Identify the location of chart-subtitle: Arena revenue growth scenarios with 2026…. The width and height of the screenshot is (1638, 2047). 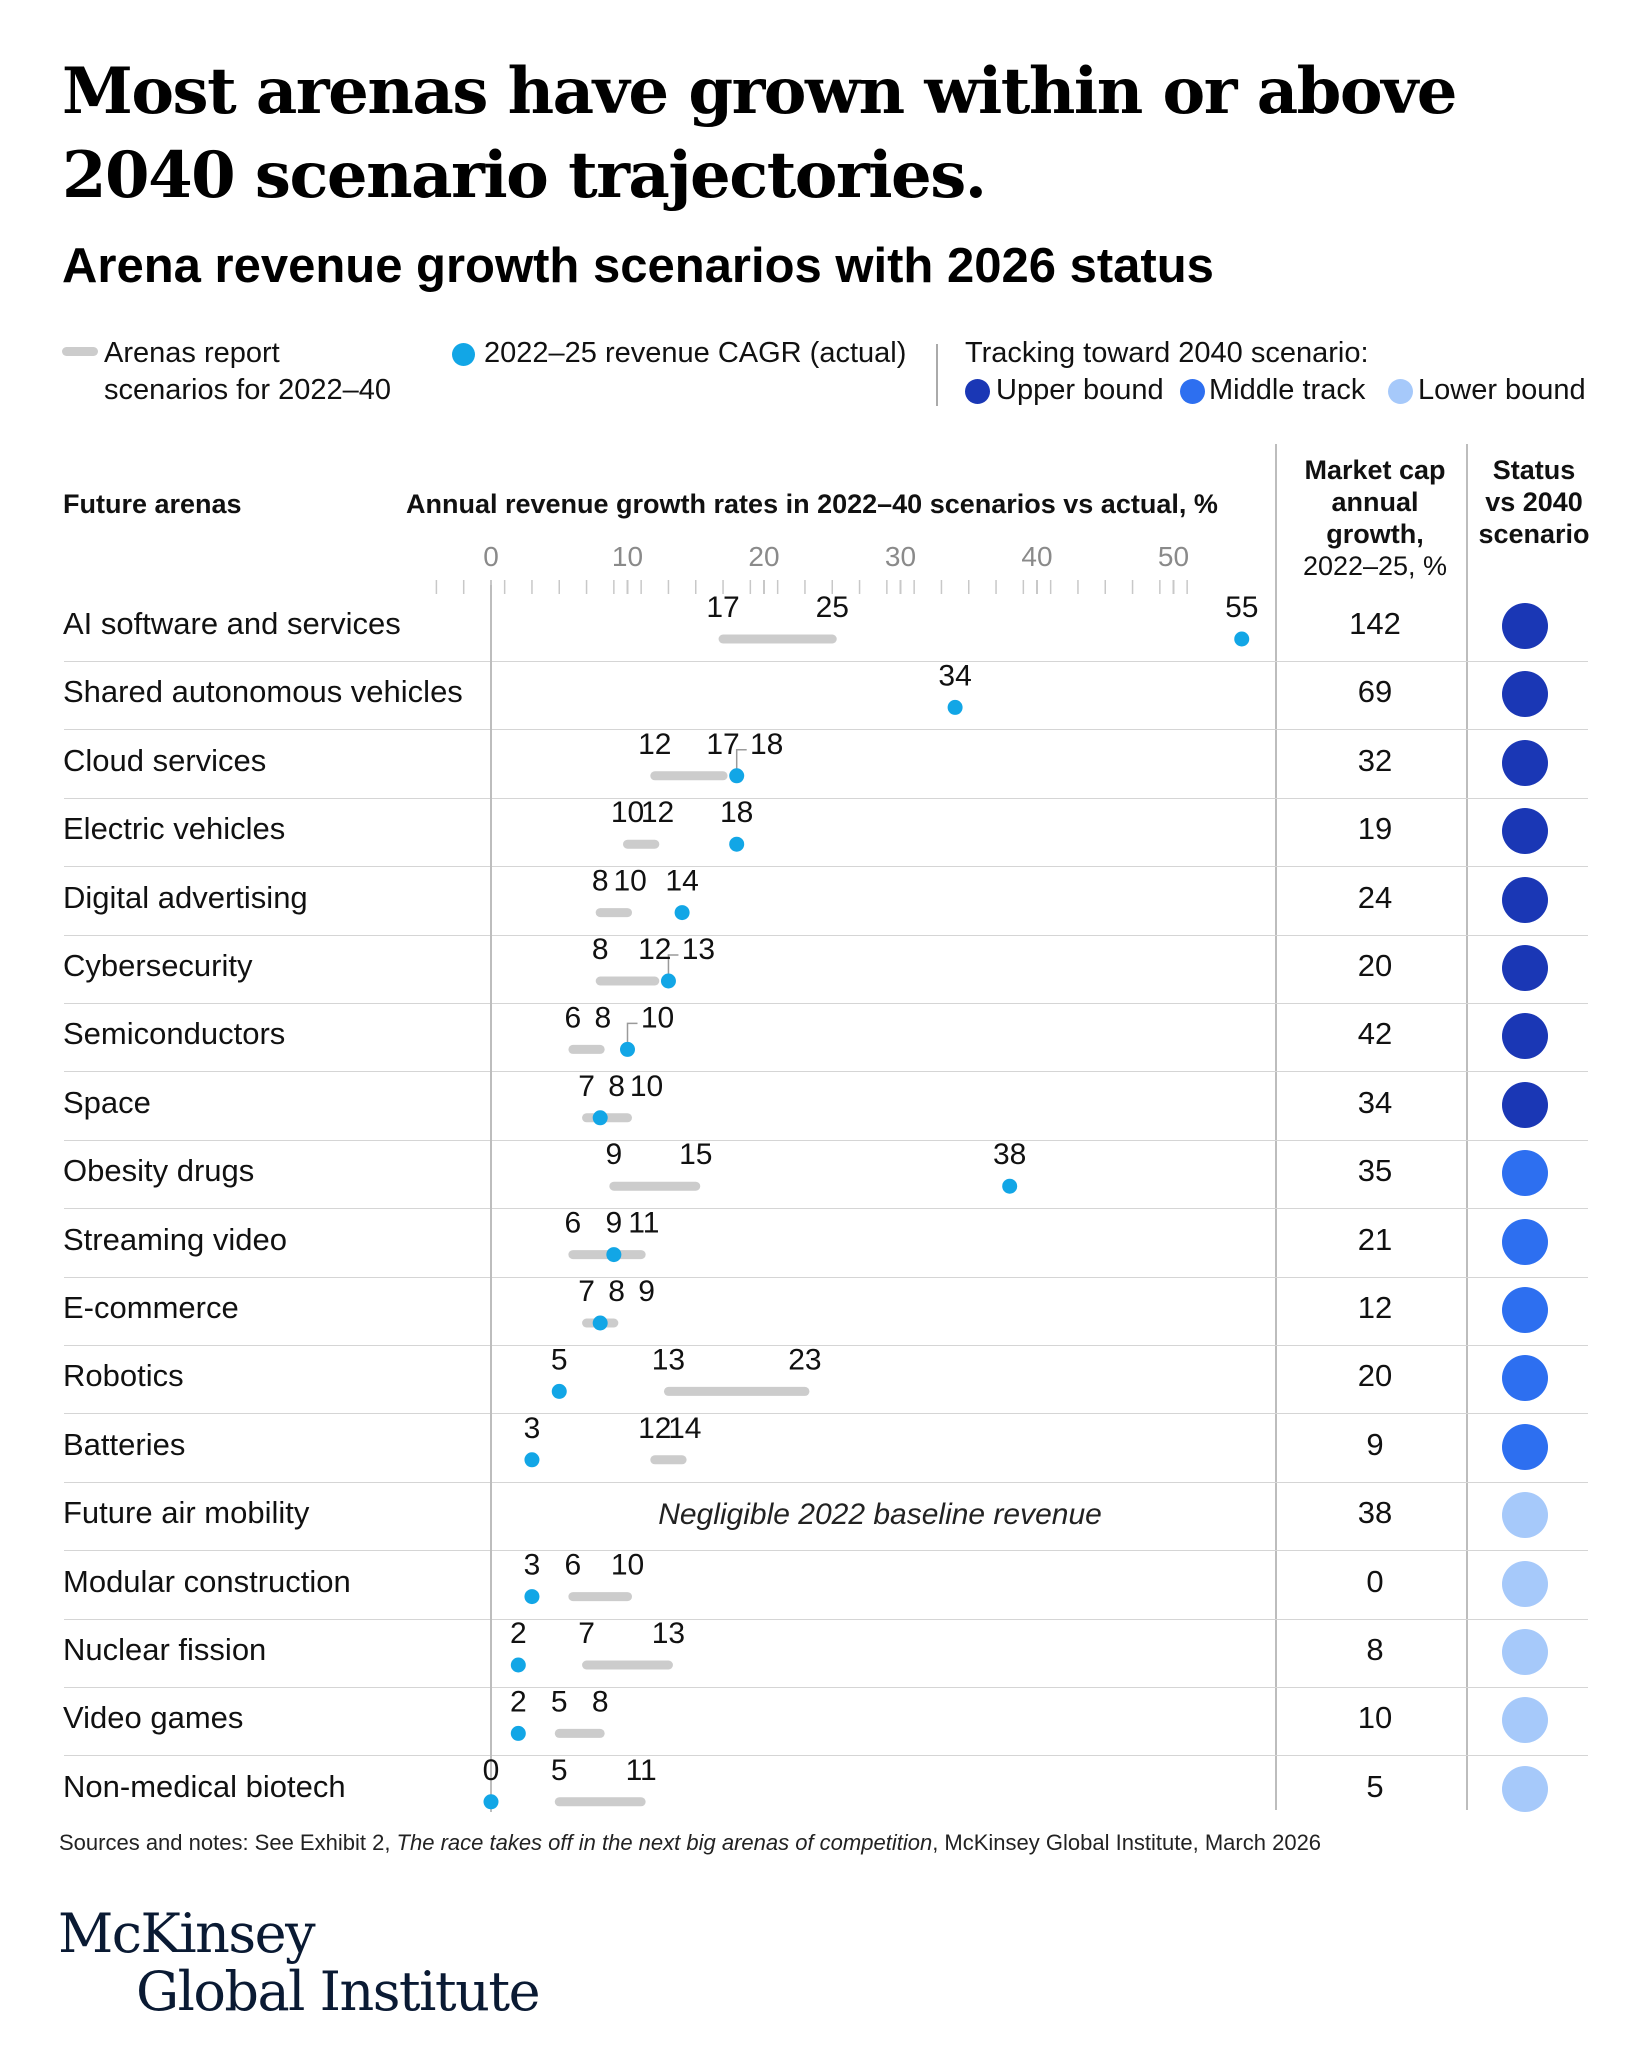
(638, 266).